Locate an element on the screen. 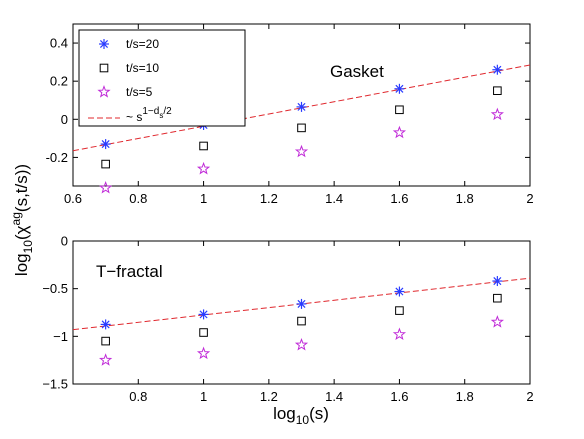 Image resolution: width=584 pixels, height=439 pixels. legend-fit-sub: s is located at coordinates (161, 115).